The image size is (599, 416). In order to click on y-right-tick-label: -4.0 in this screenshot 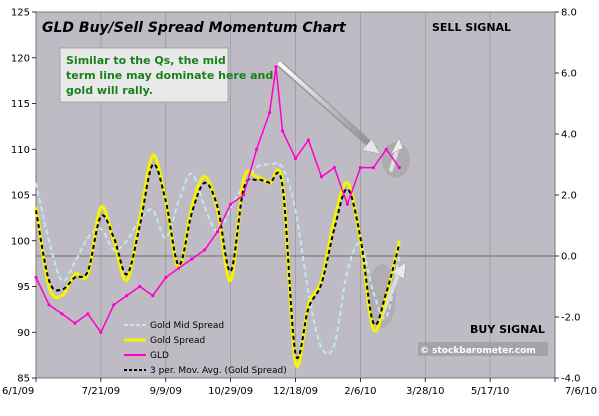, I will do `click(571, 379)`.